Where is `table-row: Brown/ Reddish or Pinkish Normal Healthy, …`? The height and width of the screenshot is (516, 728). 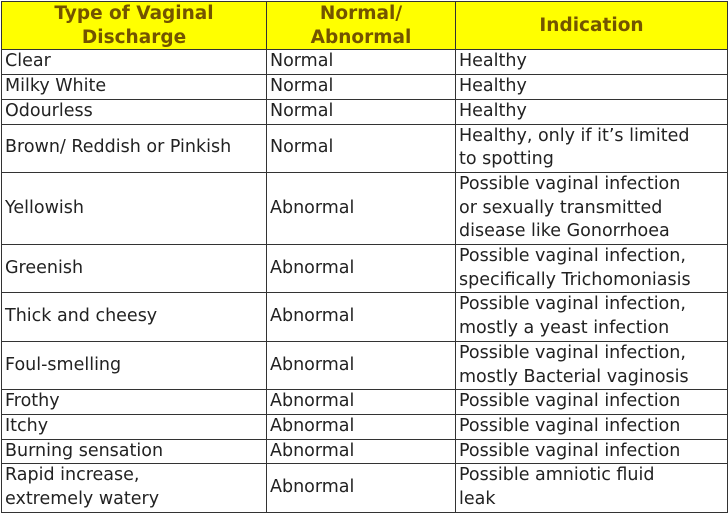
table-row: Brown/ Reddish or Pinkish Normal Healthy, … is located at coordinates (364, 148).